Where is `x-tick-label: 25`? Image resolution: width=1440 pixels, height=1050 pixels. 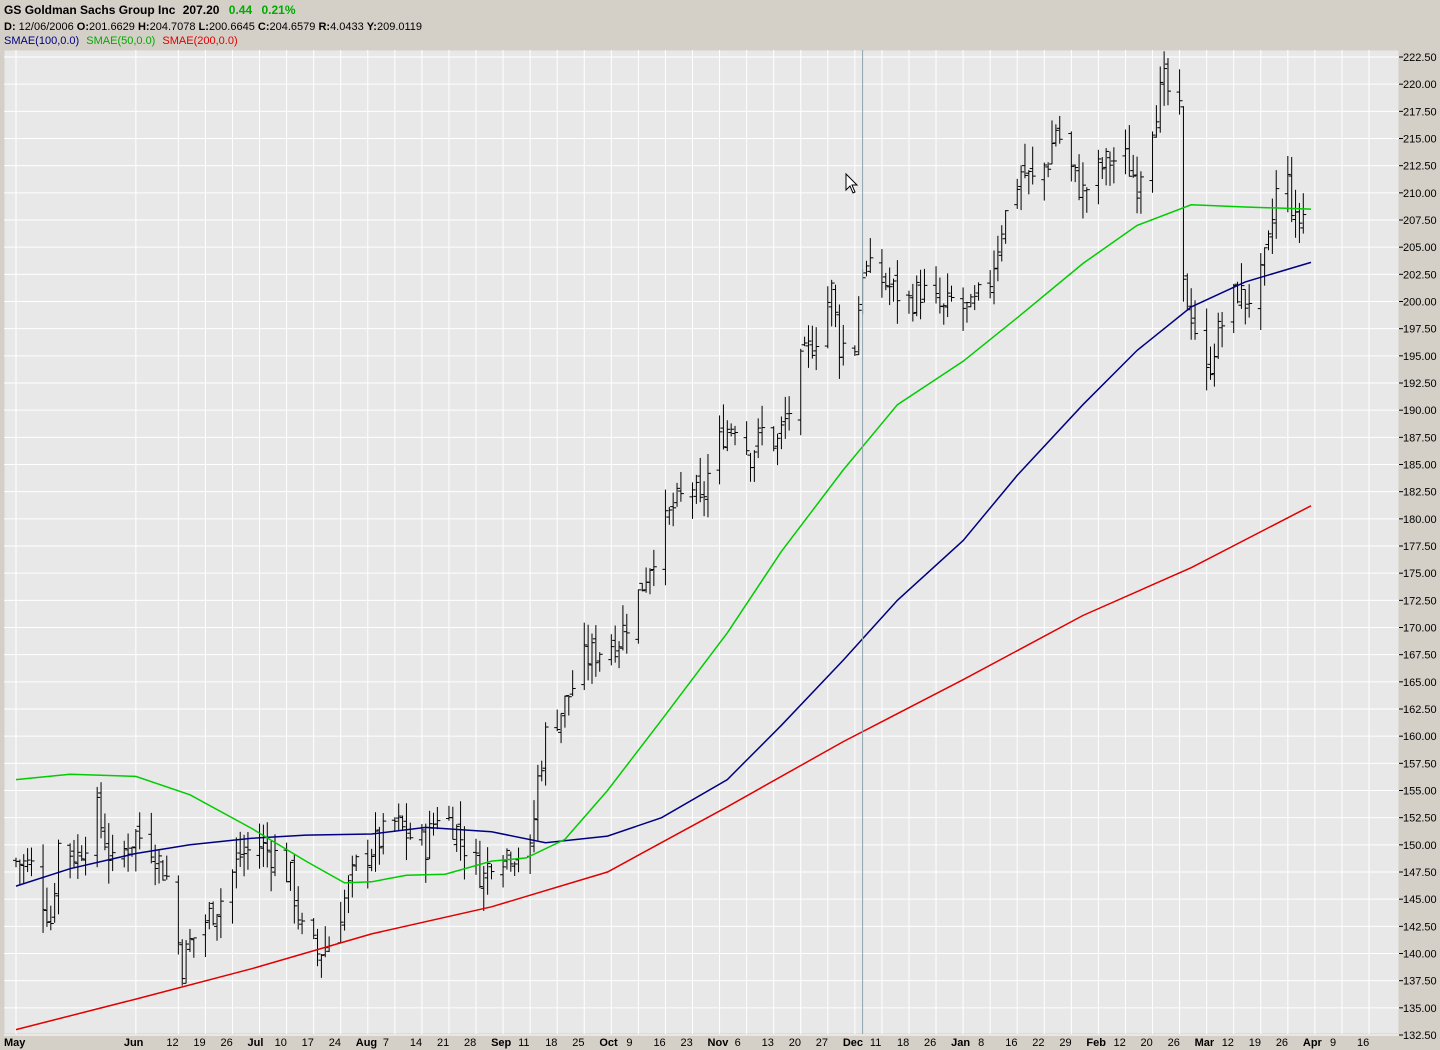
x-tick-label: 25 is located at coordinates (578, 1043).